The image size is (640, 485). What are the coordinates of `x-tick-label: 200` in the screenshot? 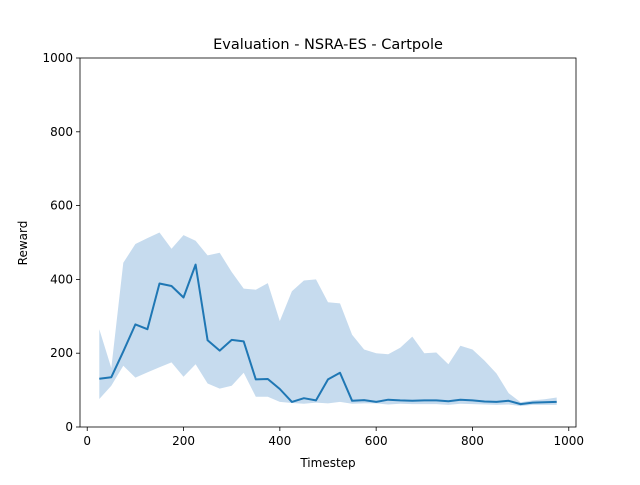 It's located at (183, 441).